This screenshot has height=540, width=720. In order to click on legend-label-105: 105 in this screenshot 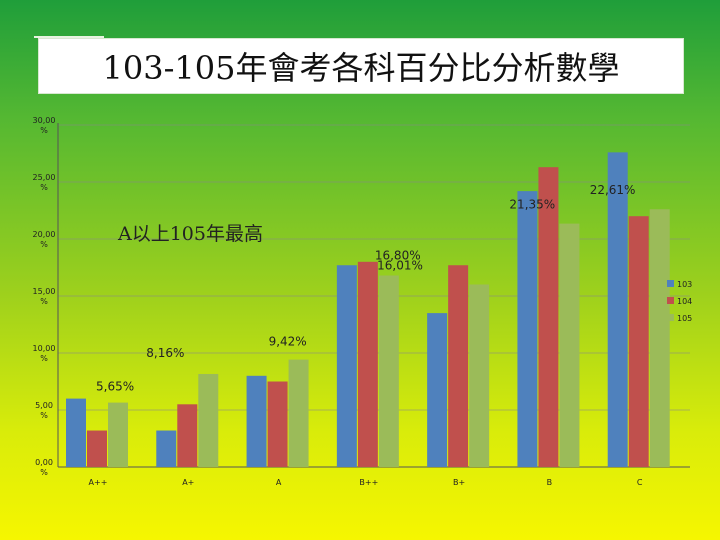, I will do `click(684, 318)`.